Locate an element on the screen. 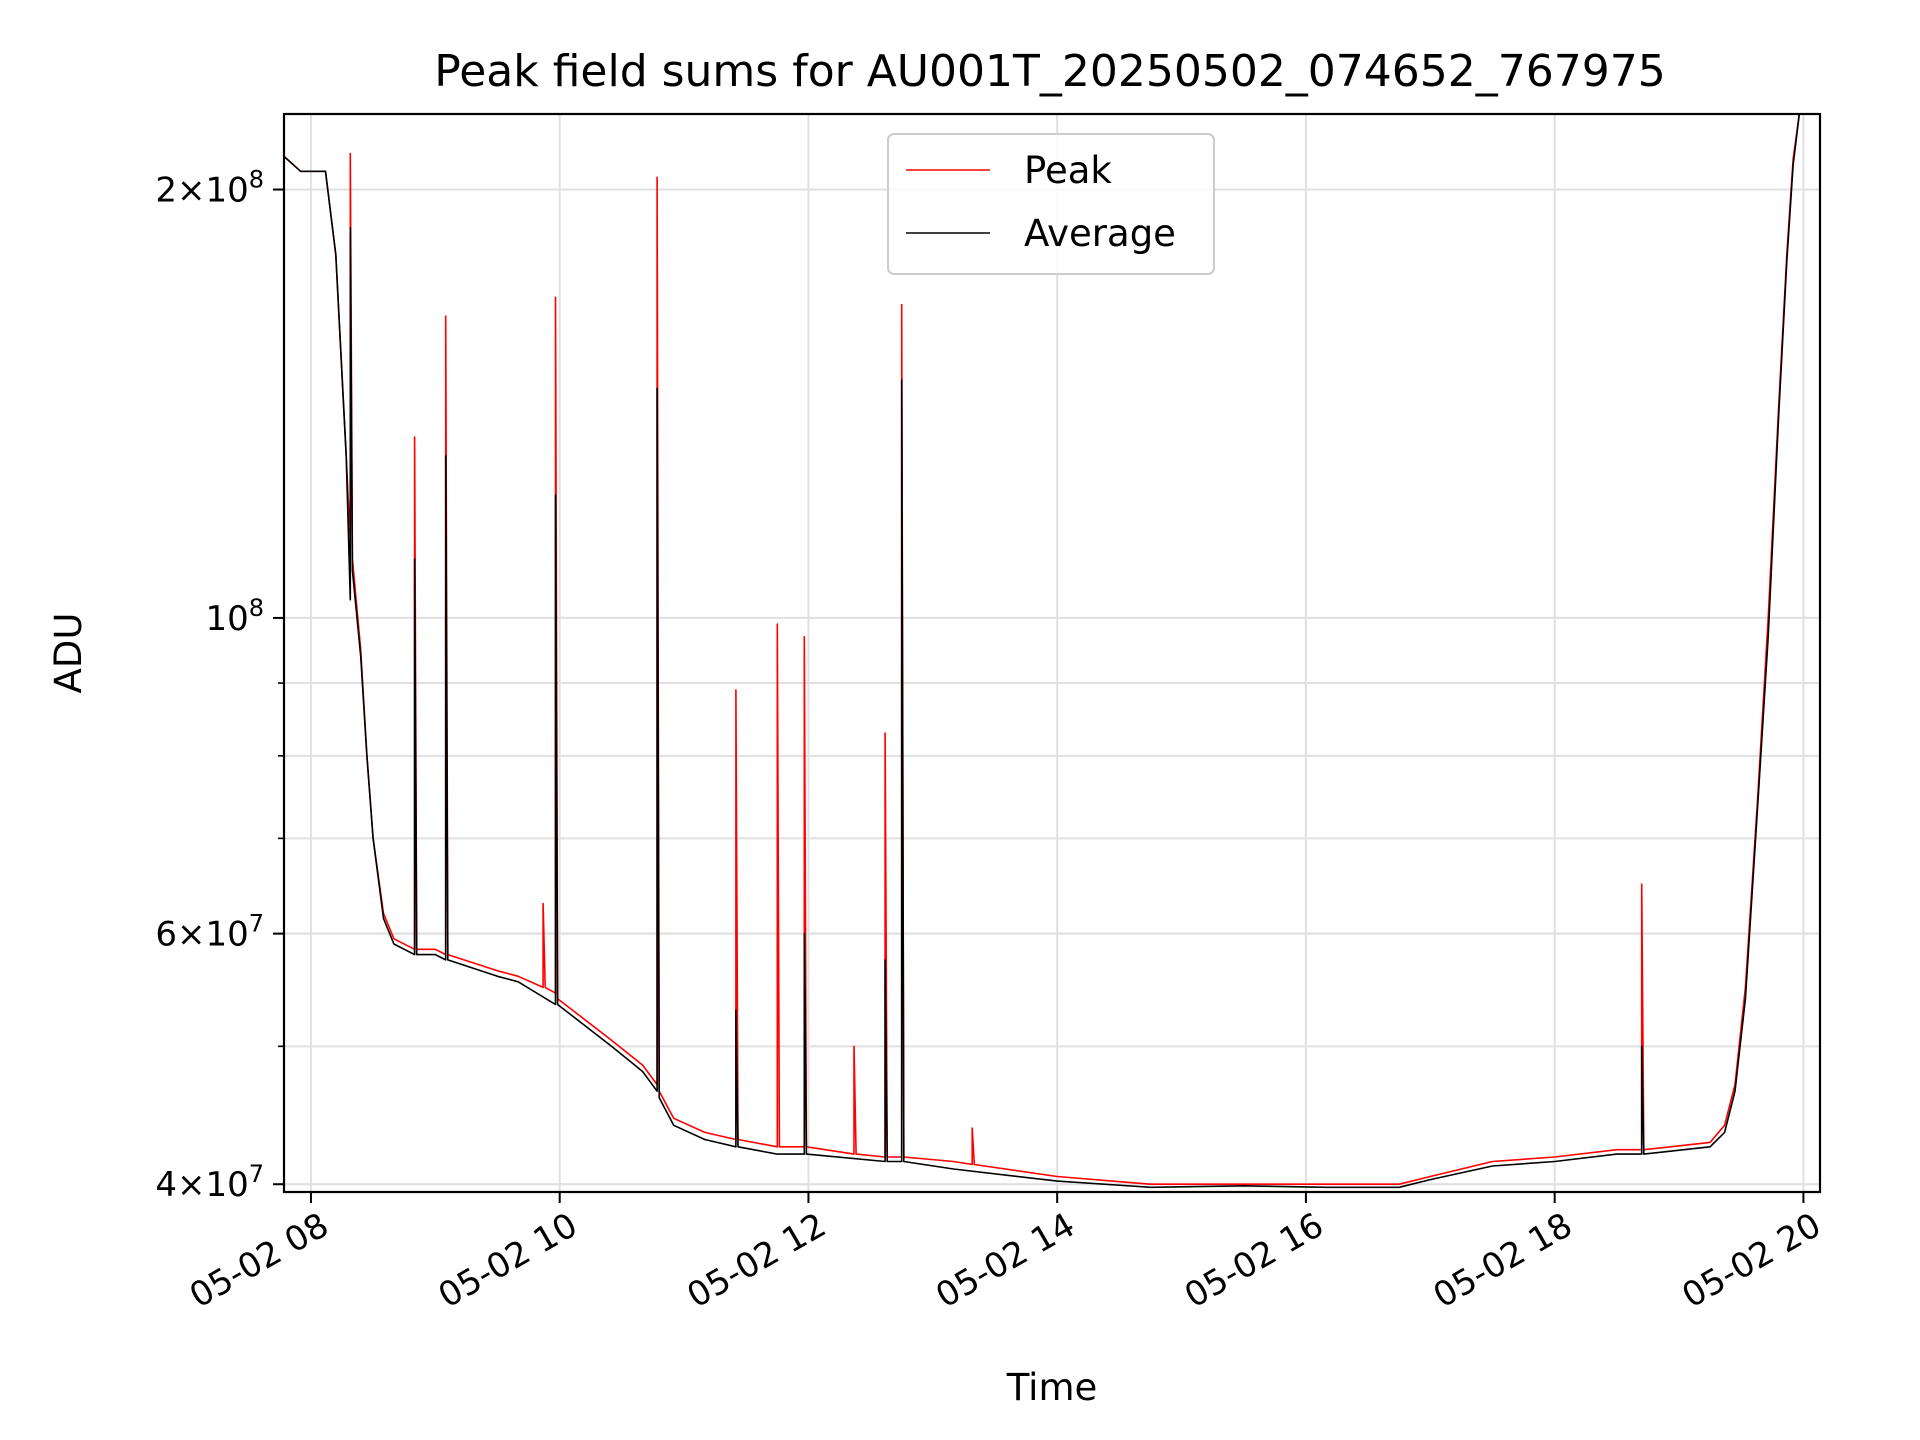 The image size is (1920, 1440). legend-label-peak: Peak is located at coordinates (1068, 170).